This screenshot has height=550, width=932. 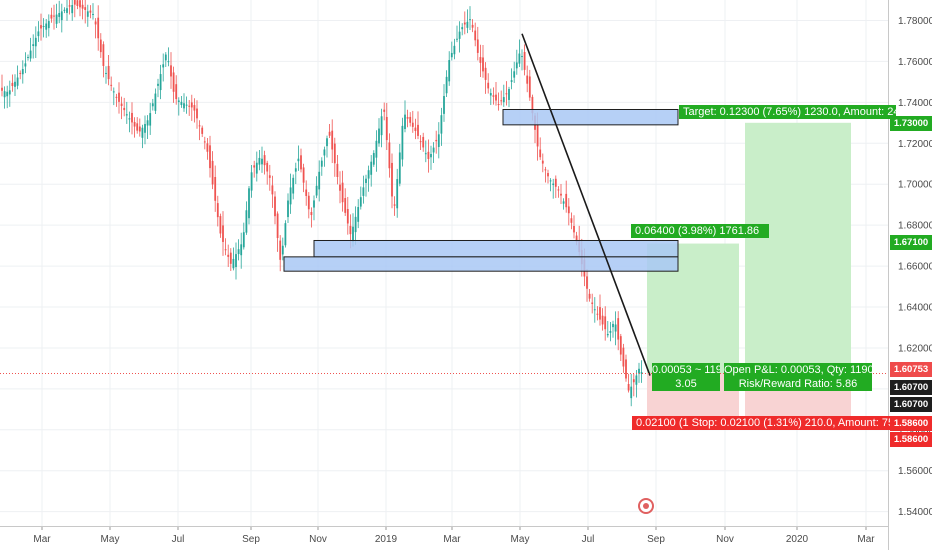 What do you see at coordinates (251, 539) in the screenshot?
I see `x-tick-label: Sep` at bounding box center [251, 539].